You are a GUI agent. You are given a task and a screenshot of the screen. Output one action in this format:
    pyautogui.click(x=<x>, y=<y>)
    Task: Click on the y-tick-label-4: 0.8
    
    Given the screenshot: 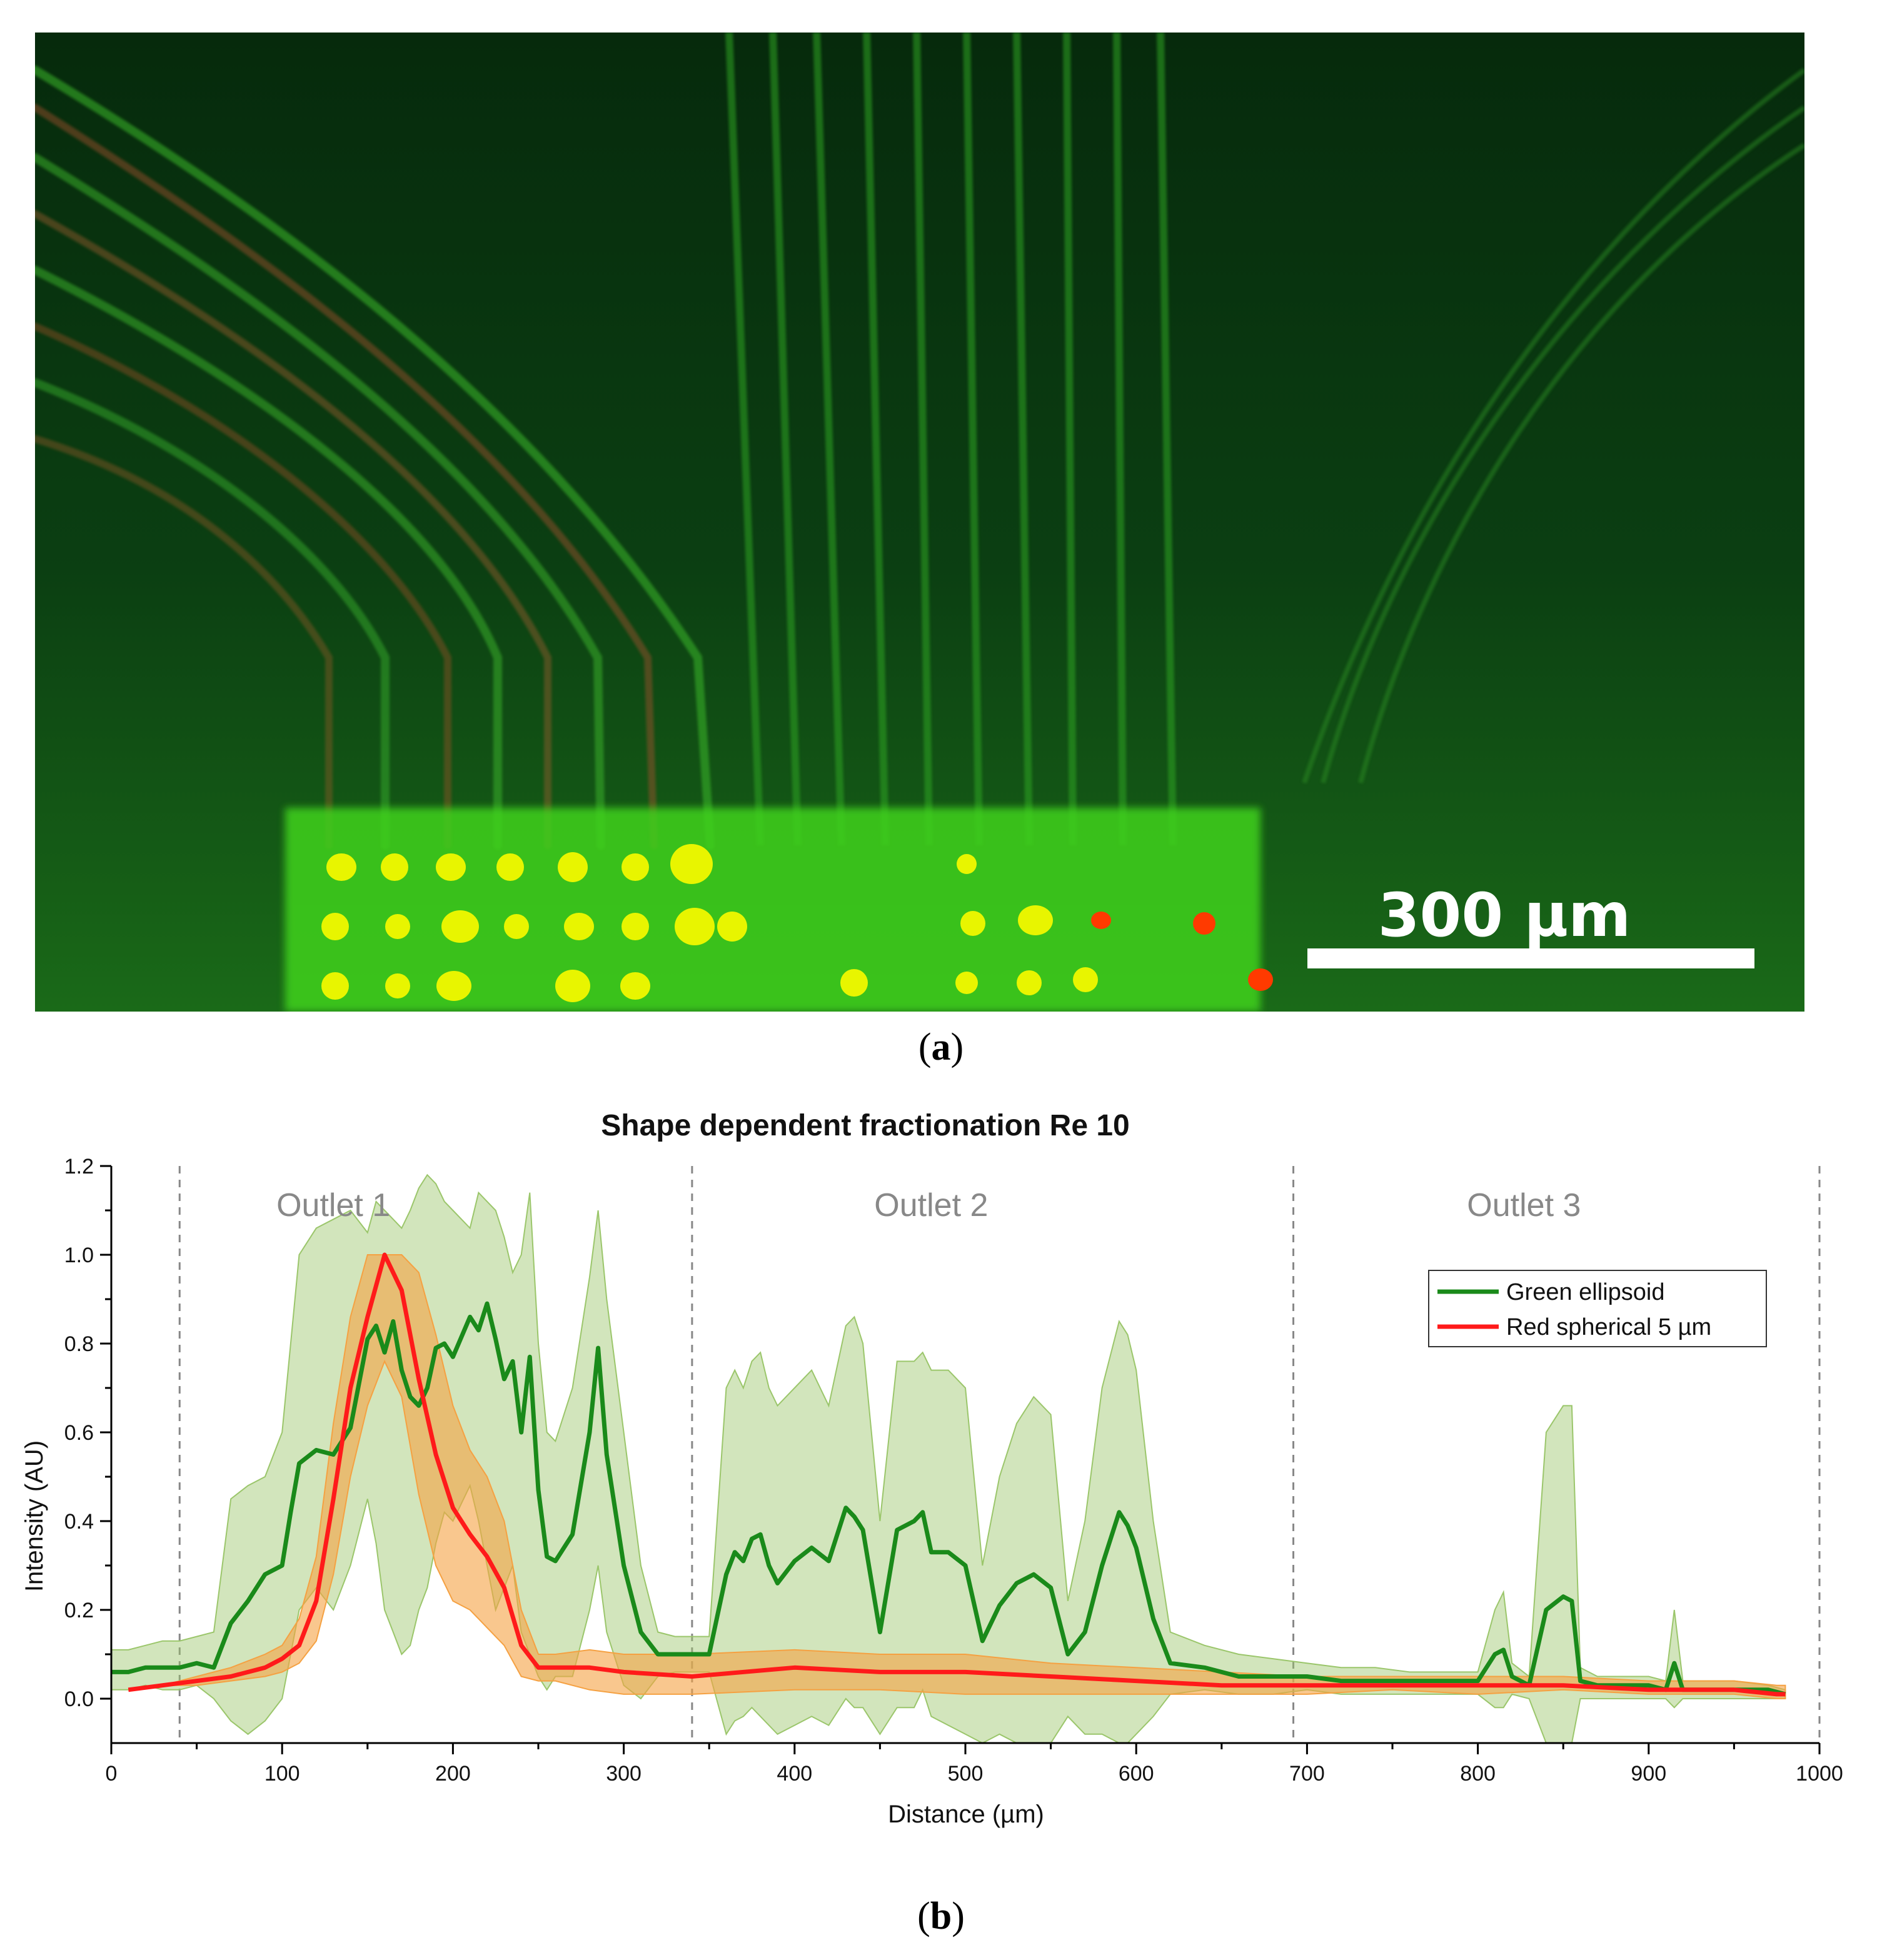 What is the action you would take?
    pyautogui.click(x=79, y=1344)
    